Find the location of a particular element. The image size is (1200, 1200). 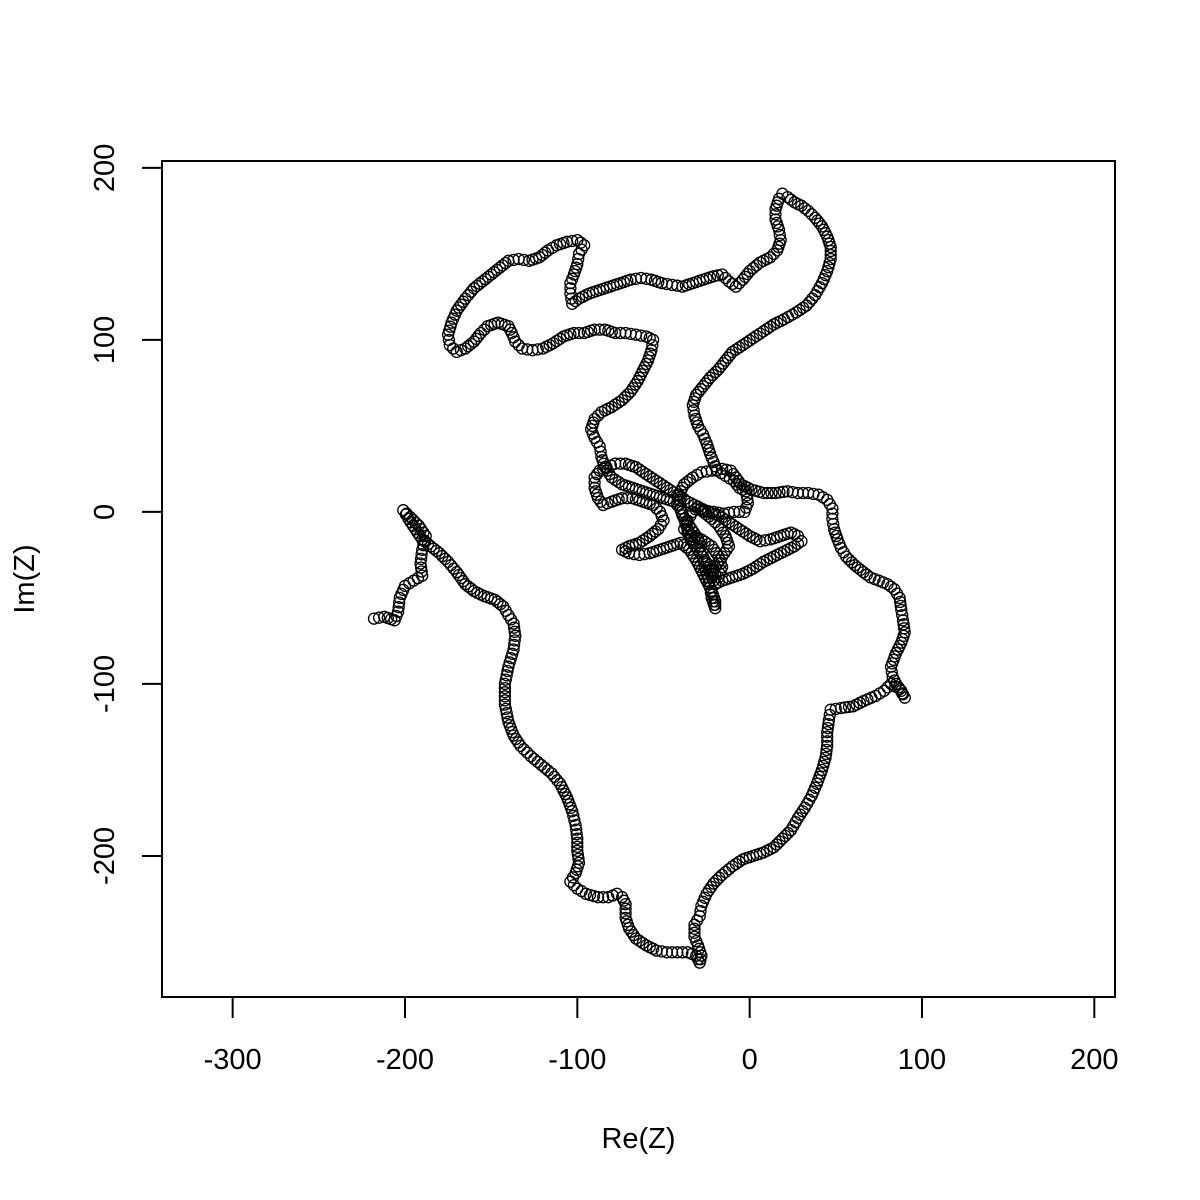

y-tick-label: 0 is located at coordinates (105, 512).